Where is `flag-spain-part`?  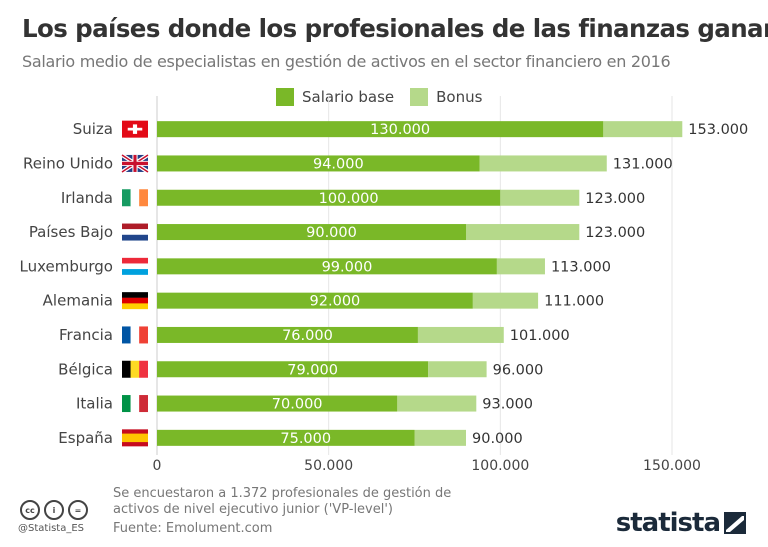
flag-spain-part is located at coordinates (135, 438).